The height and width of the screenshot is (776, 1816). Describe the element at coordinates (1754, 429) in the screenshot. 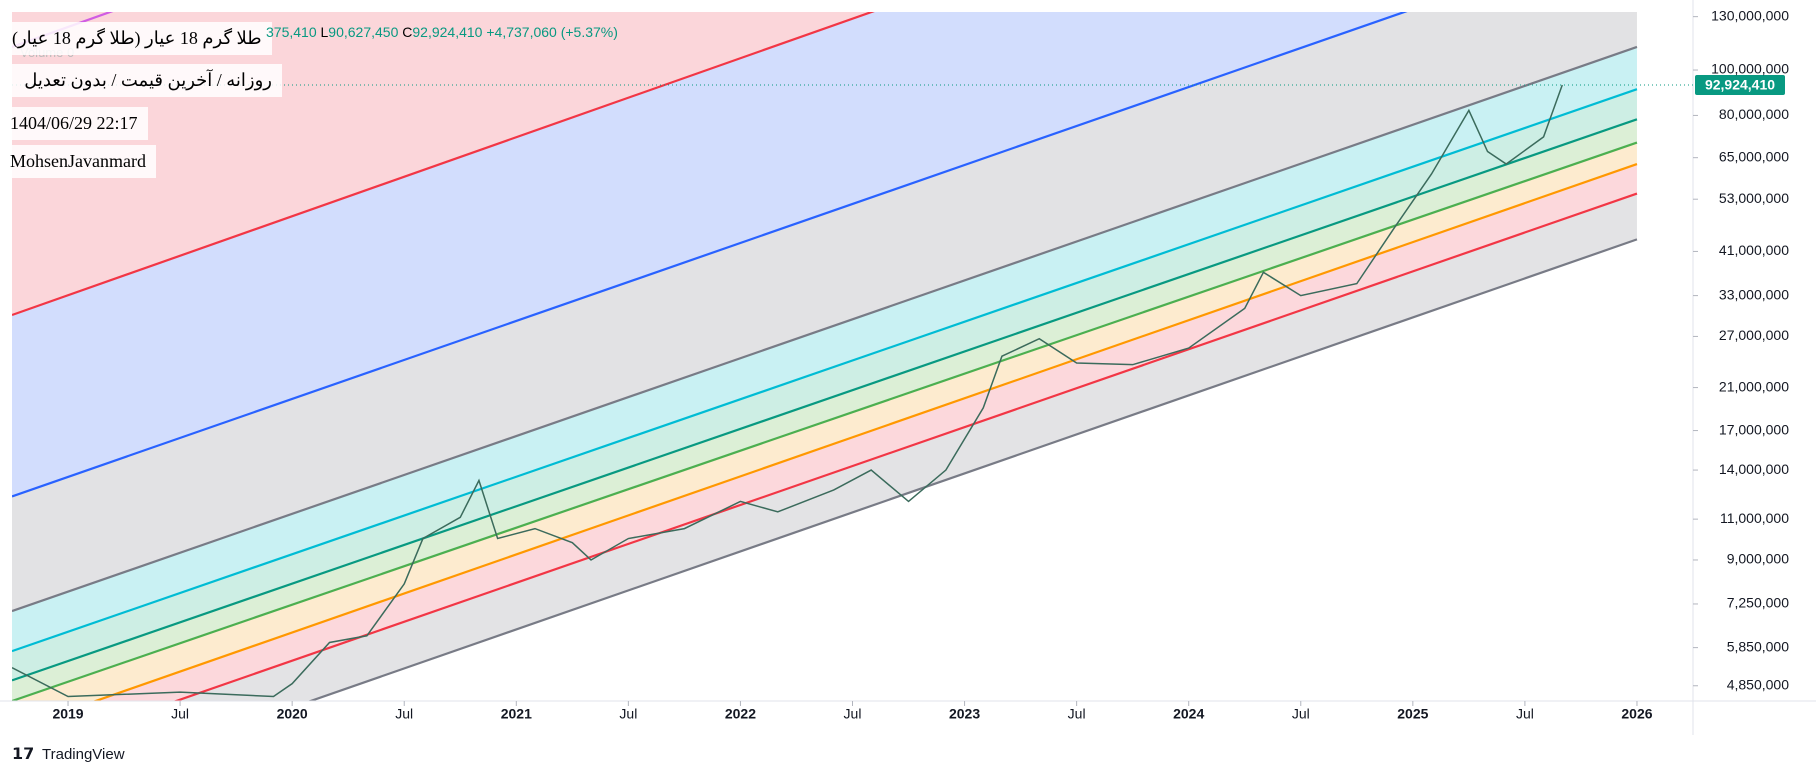

I see `y-tick-label: 17,000,000` at that location.